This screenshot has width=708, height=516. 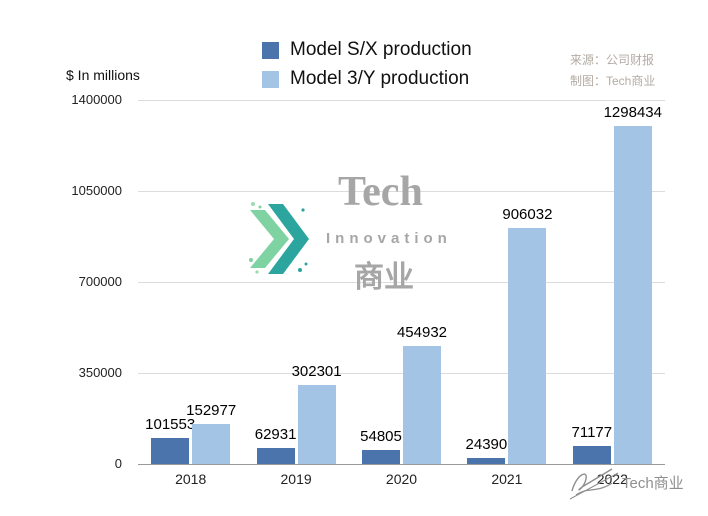 What do you see at coordinates (316, 372) in the screenshot?
I see `bar-value-label: 302301` at bounding box center [316, 372].